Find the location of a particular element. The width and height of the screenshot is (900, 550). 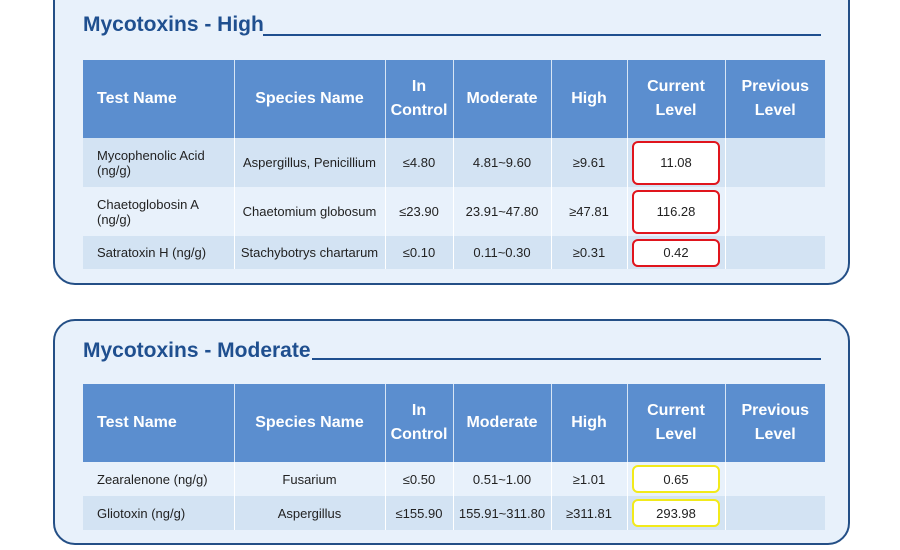

high-cell: ≥0.31 is located at coordinates (589, 252).